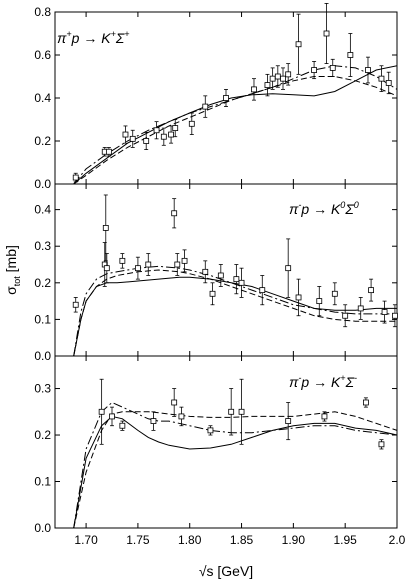 The width and height of the screenshot is (409, 588). Describe the element at coordinates (190, 540) in the screenshot. I see `x-tick-label: 1.80` at that location.